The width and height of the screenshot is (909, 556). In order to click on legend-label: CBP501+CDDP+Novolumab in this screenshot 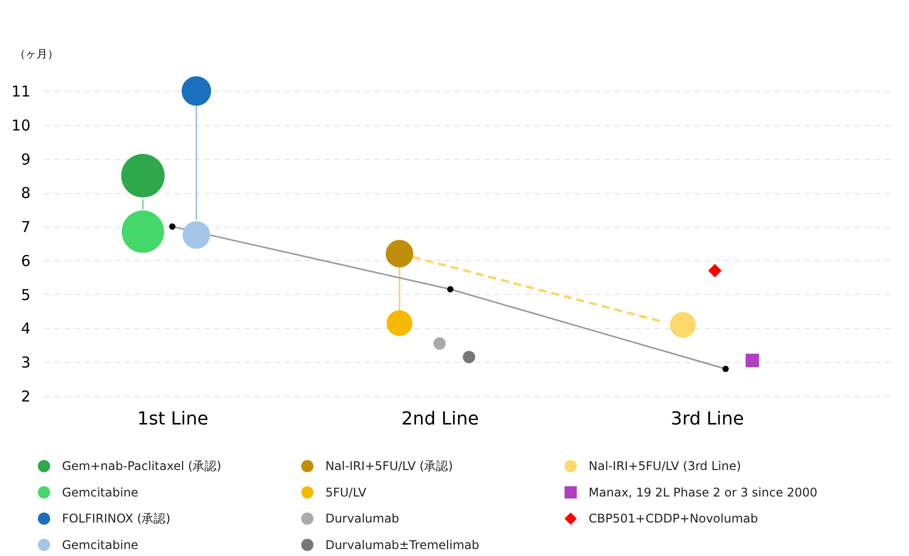, I will do `click(673, 519)`.